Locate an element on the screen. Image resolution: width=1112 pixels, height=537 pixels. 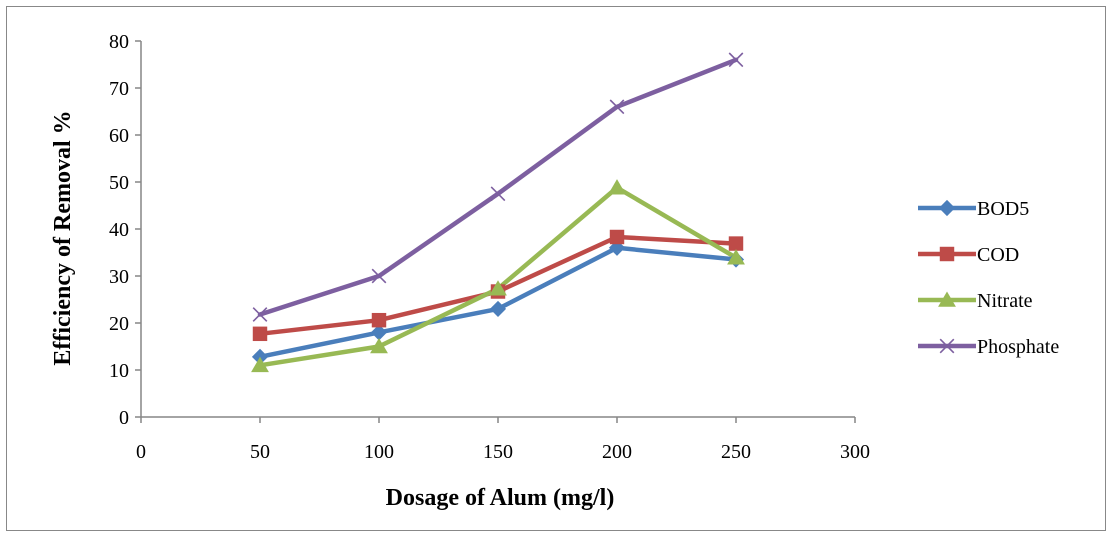
legend-marker-cod is located at coordinates (947, 254).